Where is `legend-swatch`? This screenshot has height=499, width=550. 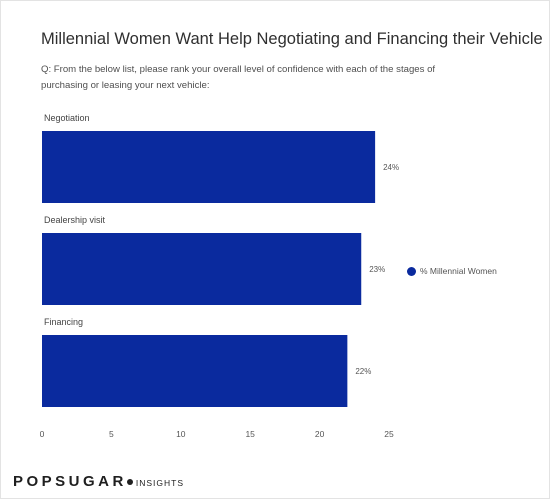
legend-swatch is located at coordinates (411, 271).